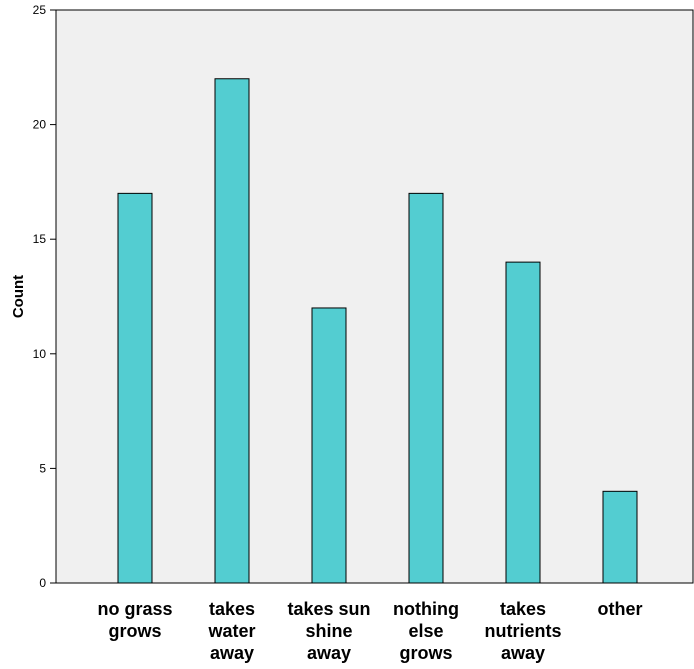 This screenshot has height=669, width=694. I want to click on x-category-label-line: takes sun, so click(328, 609).